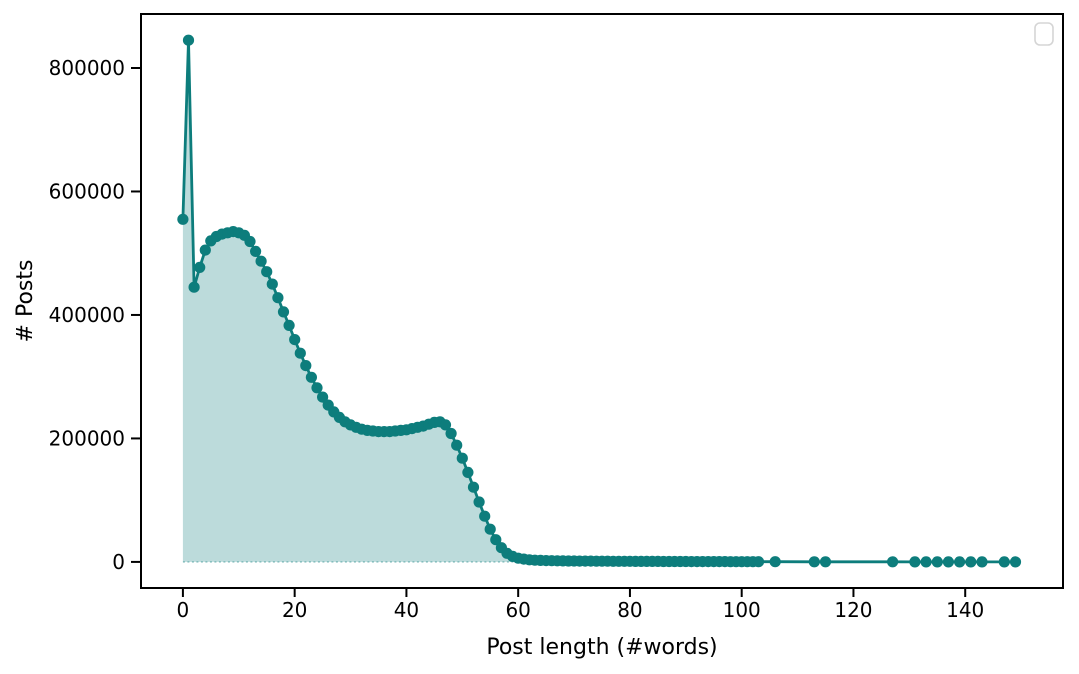 This screenshot has width=1079, height=674. I want to click on y-tick-label: 800000, so click(87, 68).